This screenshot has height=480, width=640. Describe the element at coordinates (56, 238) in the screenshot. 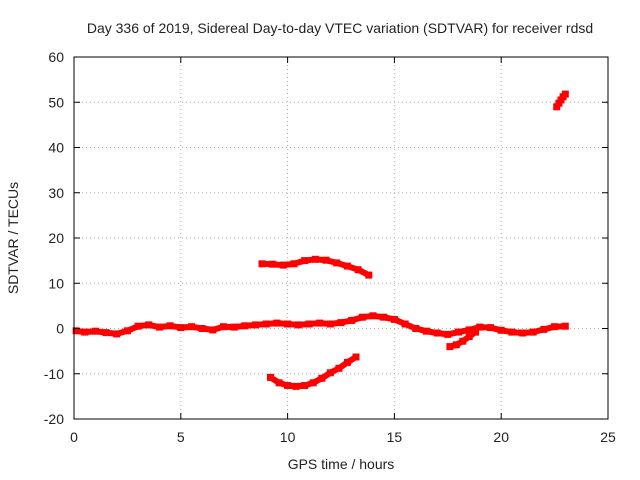

I see `y-tick-label: 20` at that location.